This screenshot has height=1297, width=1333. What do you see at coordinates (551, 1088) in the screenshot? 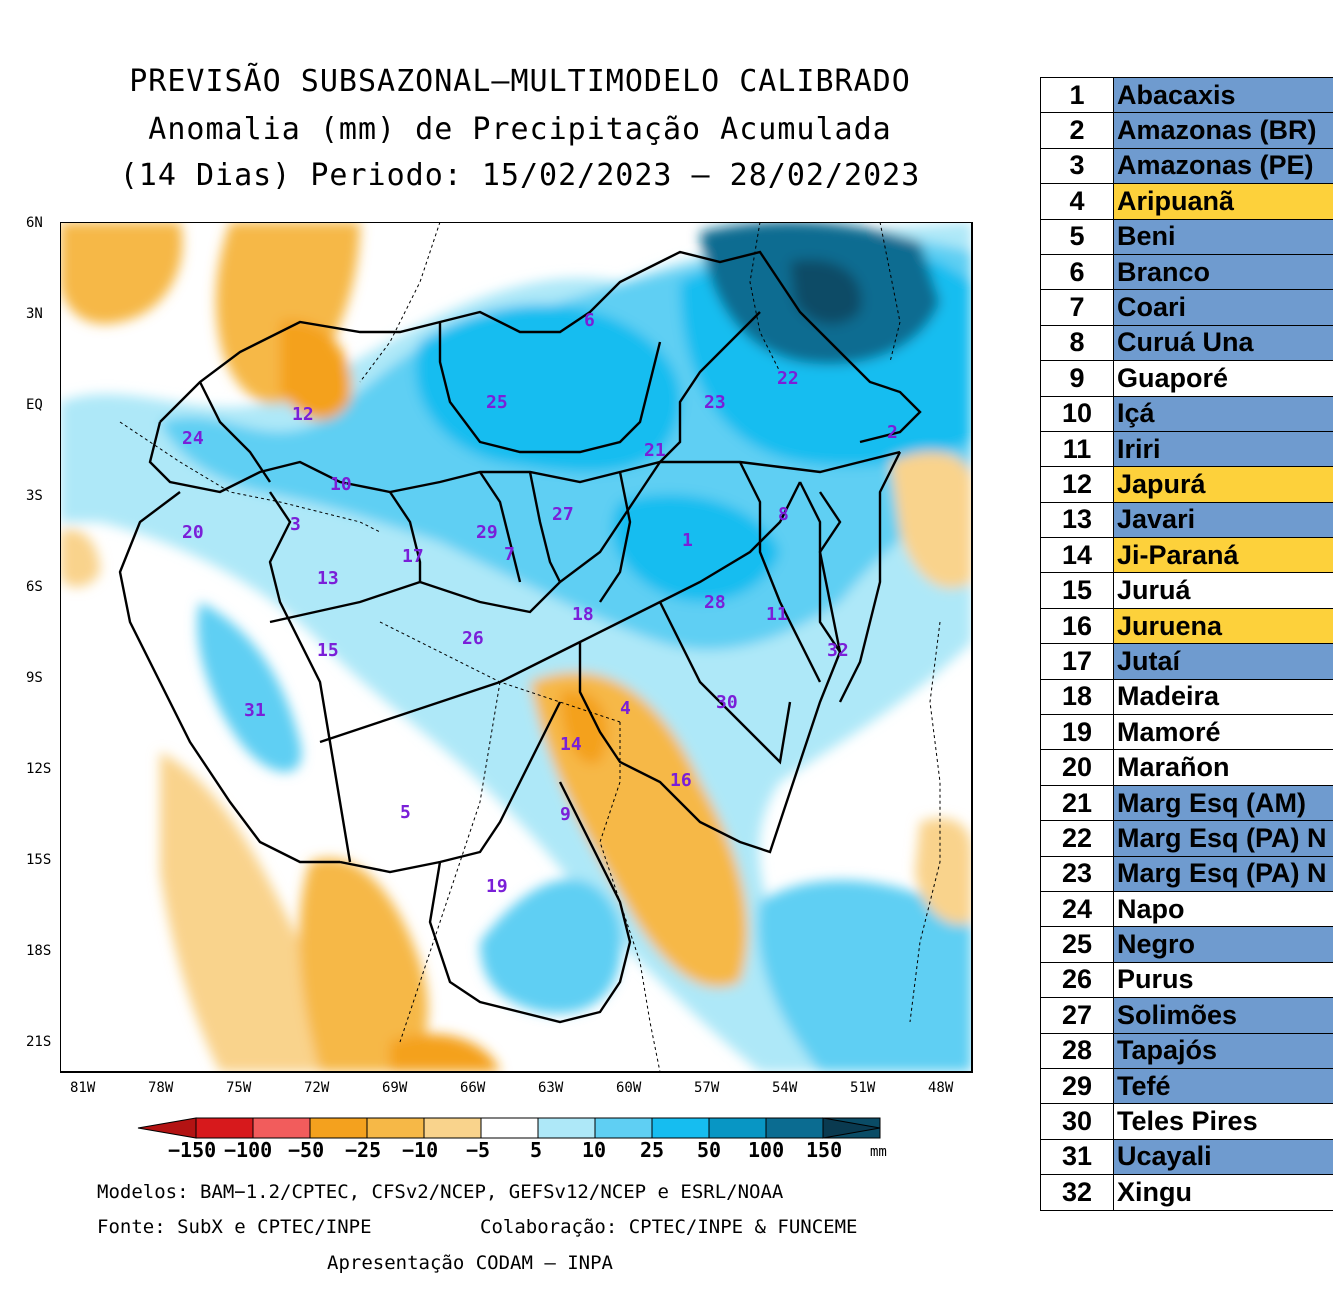
I see `lon-label: 63W` at bounding box center [551, 1088].